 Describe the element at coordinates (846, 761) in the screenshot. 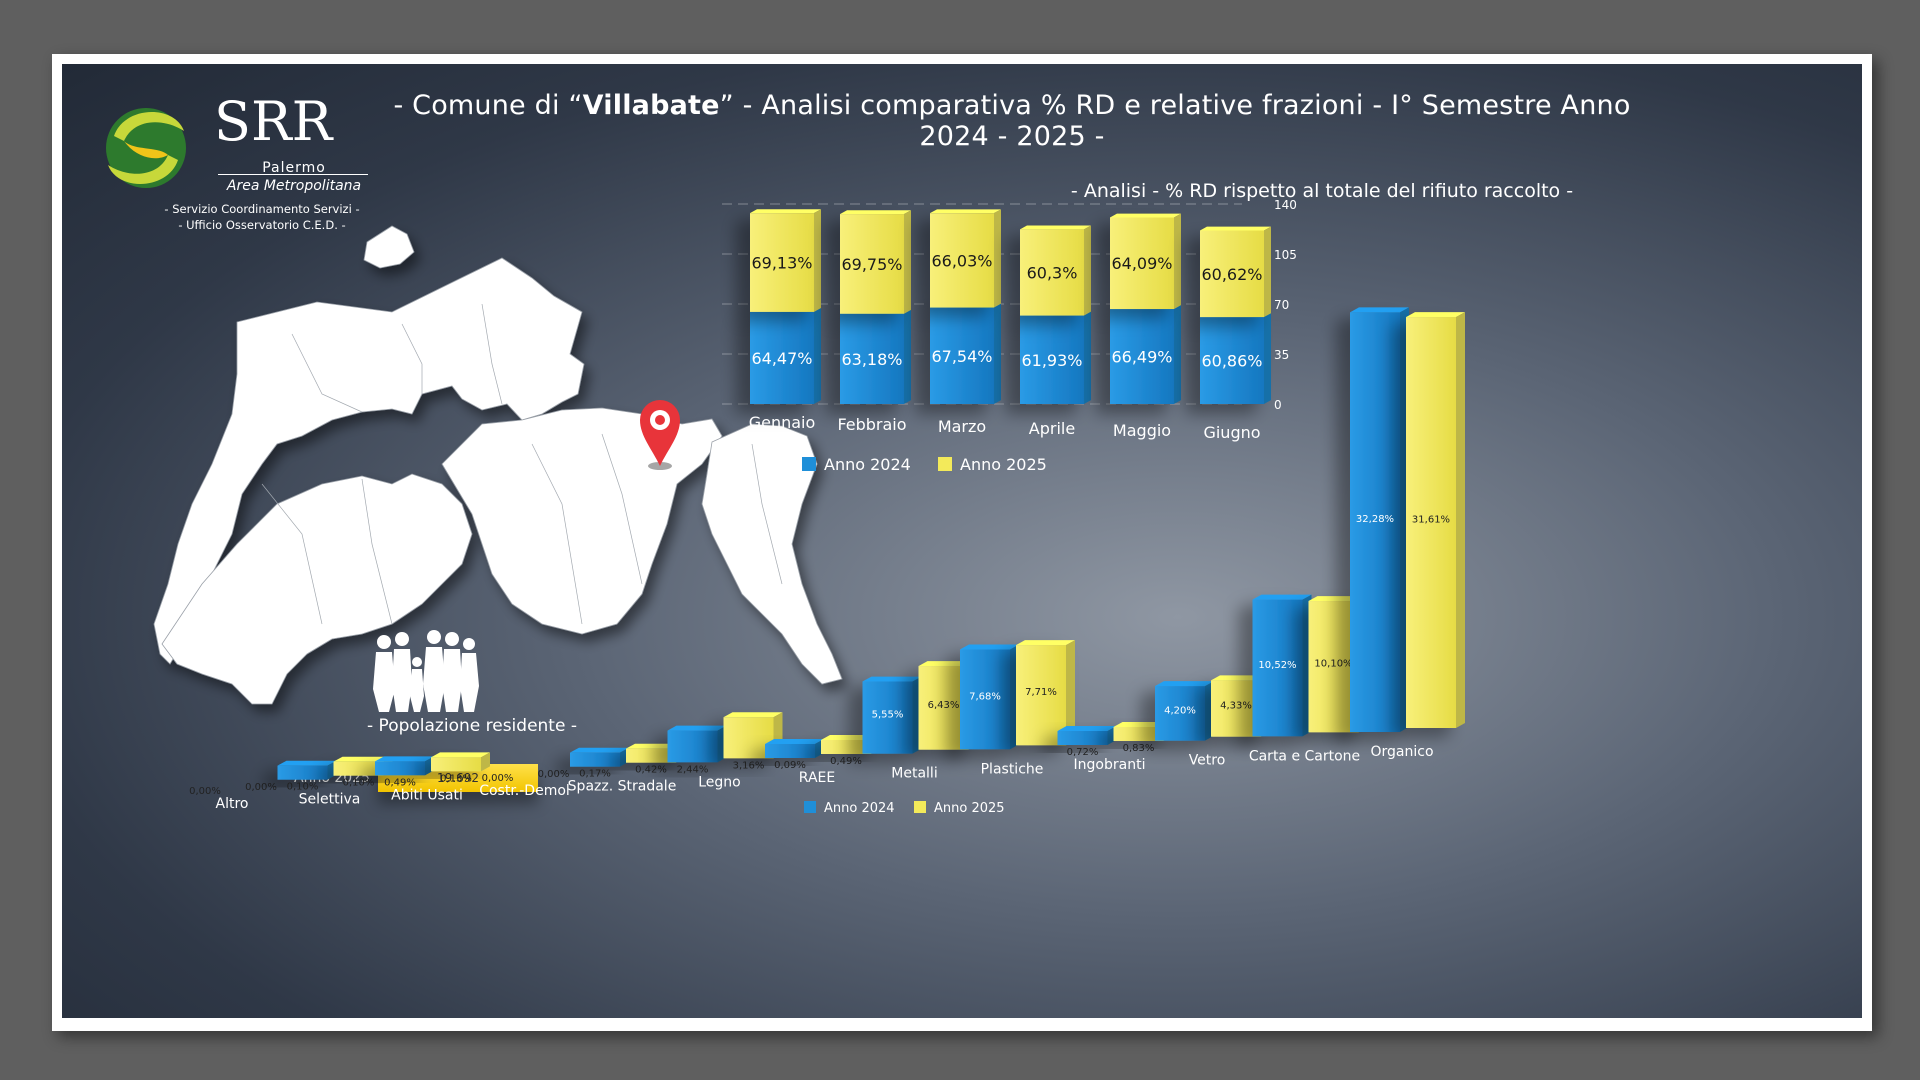

I see `fraction-label-2025: 0,49%` at that location.